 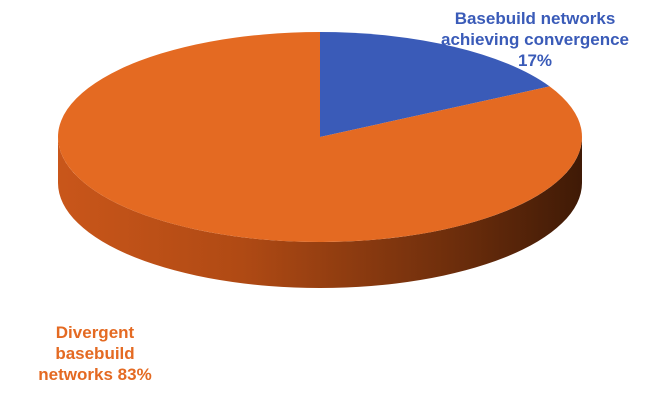 I want to click on category-label: Basebuild networks achieving convergence, so click(x=535, y=29).